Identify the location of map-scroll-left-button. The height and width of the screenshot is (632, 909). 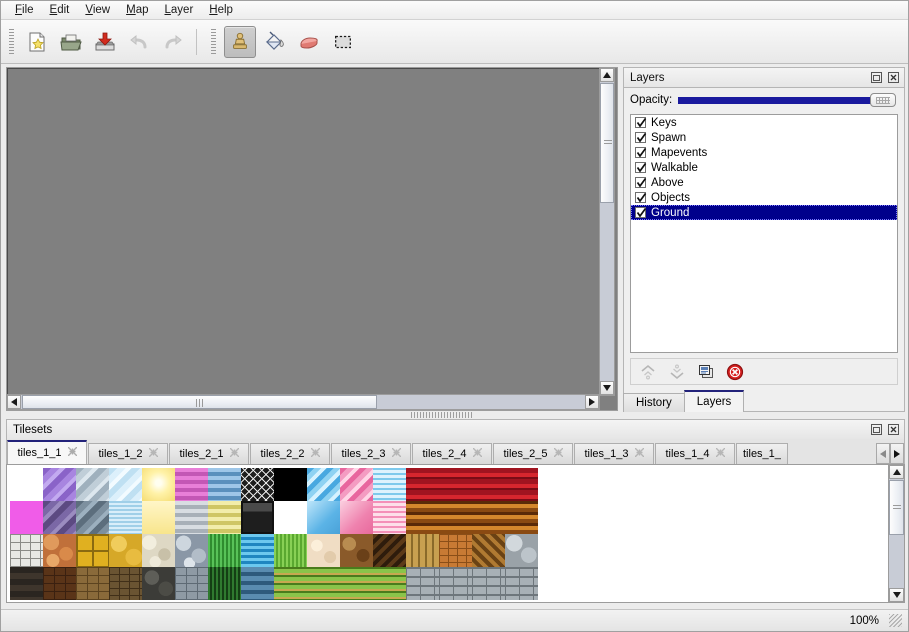
(14, 402).